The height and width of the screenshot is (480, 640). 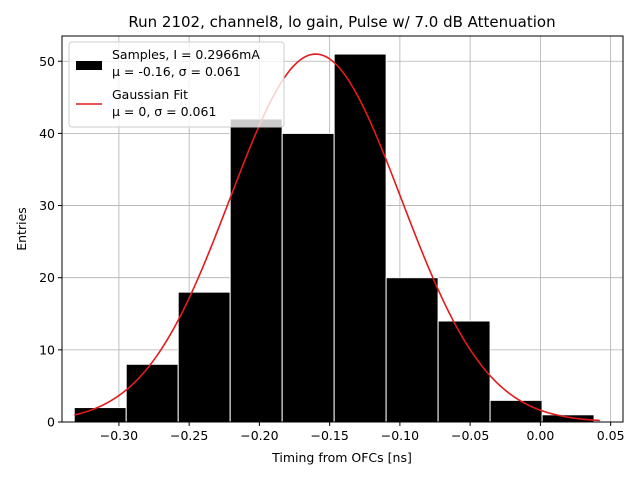 What do you see at coordinates (47, 61) in the screenshot?
I see `y-tick-label: 50` at bounding box center [47, 61].